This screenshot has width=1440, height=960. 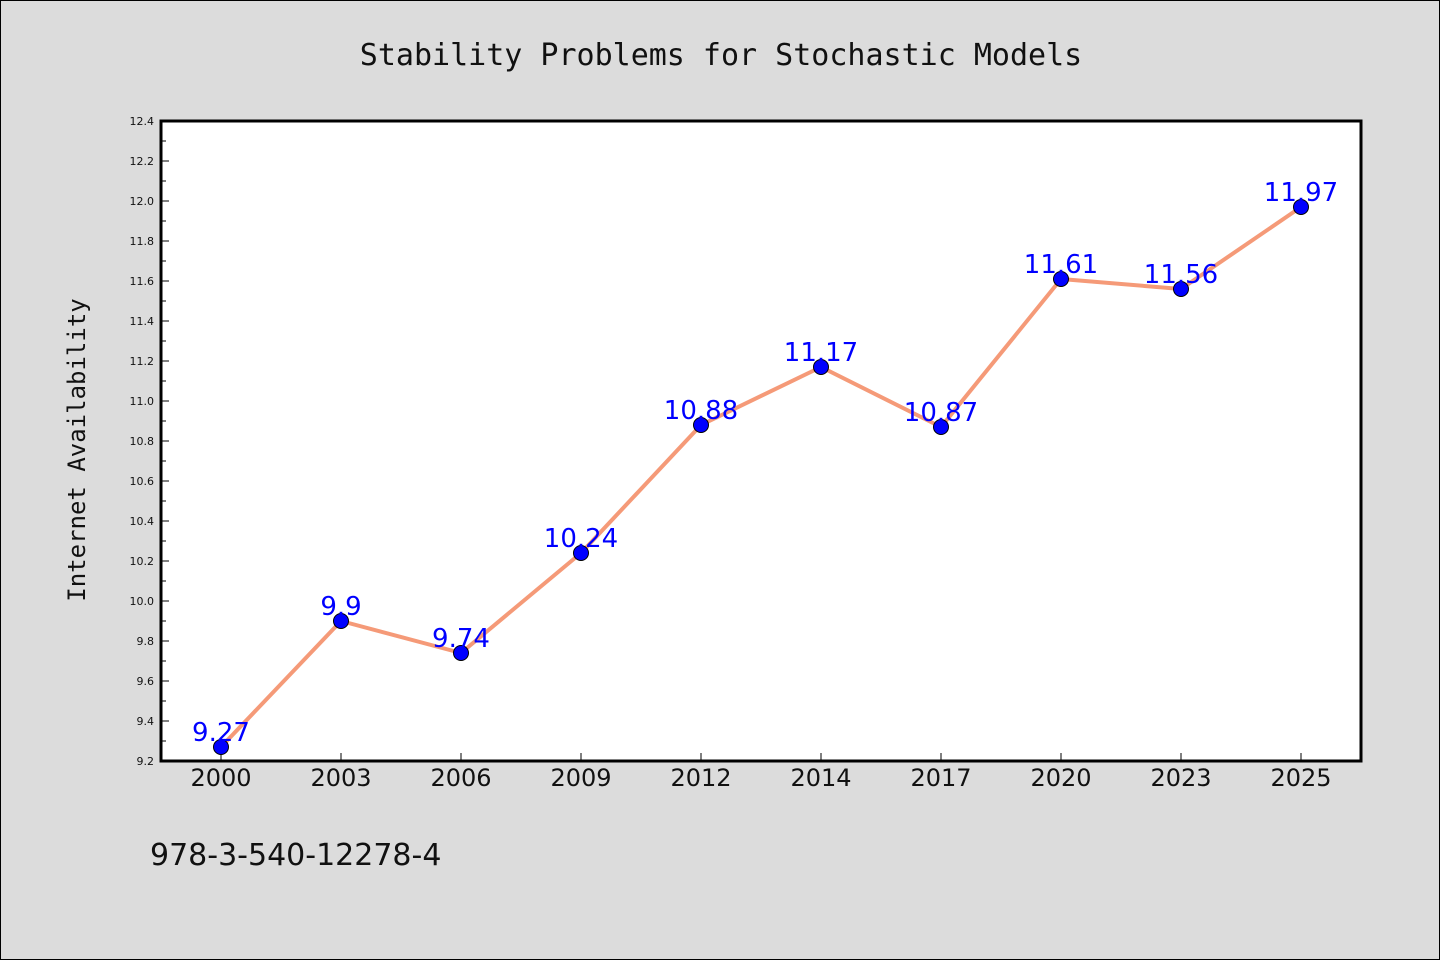 I want to click on x-tick-label: 2000, so click(x=220, y=778).